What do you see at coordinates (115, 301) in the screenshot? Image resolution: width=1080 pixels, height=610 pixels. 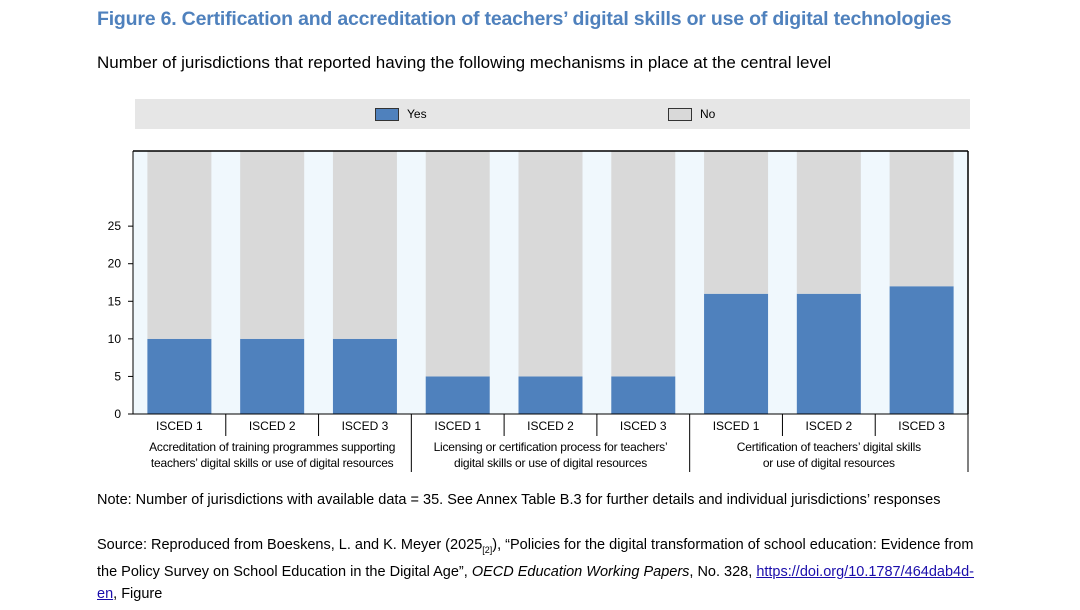 I see `y-tick-label-15: 15` at bounding box center [115, 301].